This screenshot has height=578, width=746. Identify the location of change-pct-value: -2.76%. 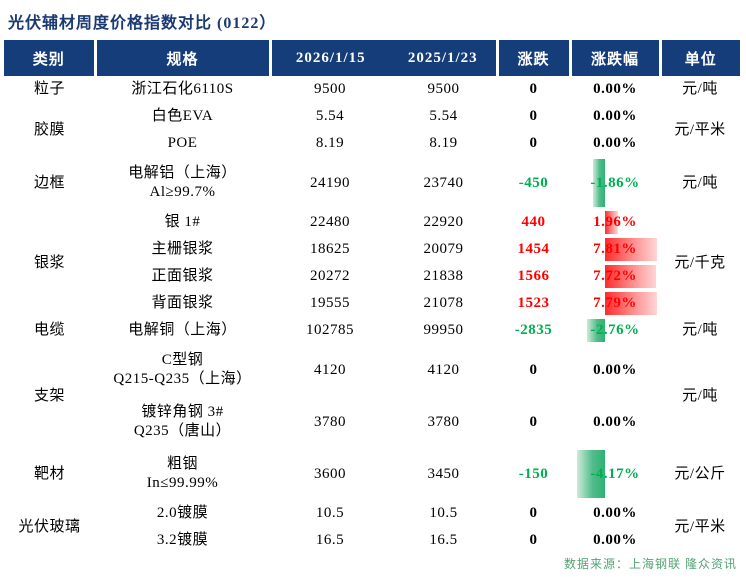
(615, 330).